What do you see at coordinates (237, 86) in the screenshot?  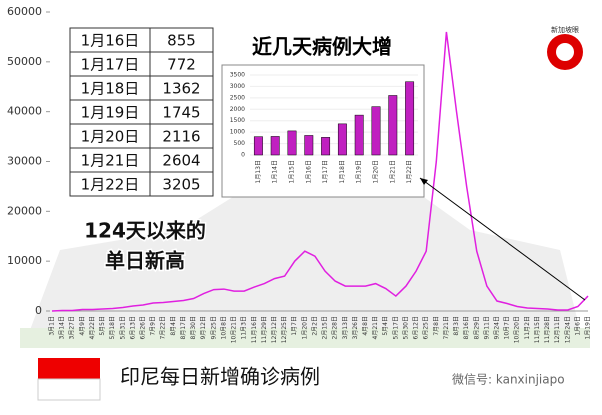 I see `y-tick-label: 3000` at bounding box center [237, 86].